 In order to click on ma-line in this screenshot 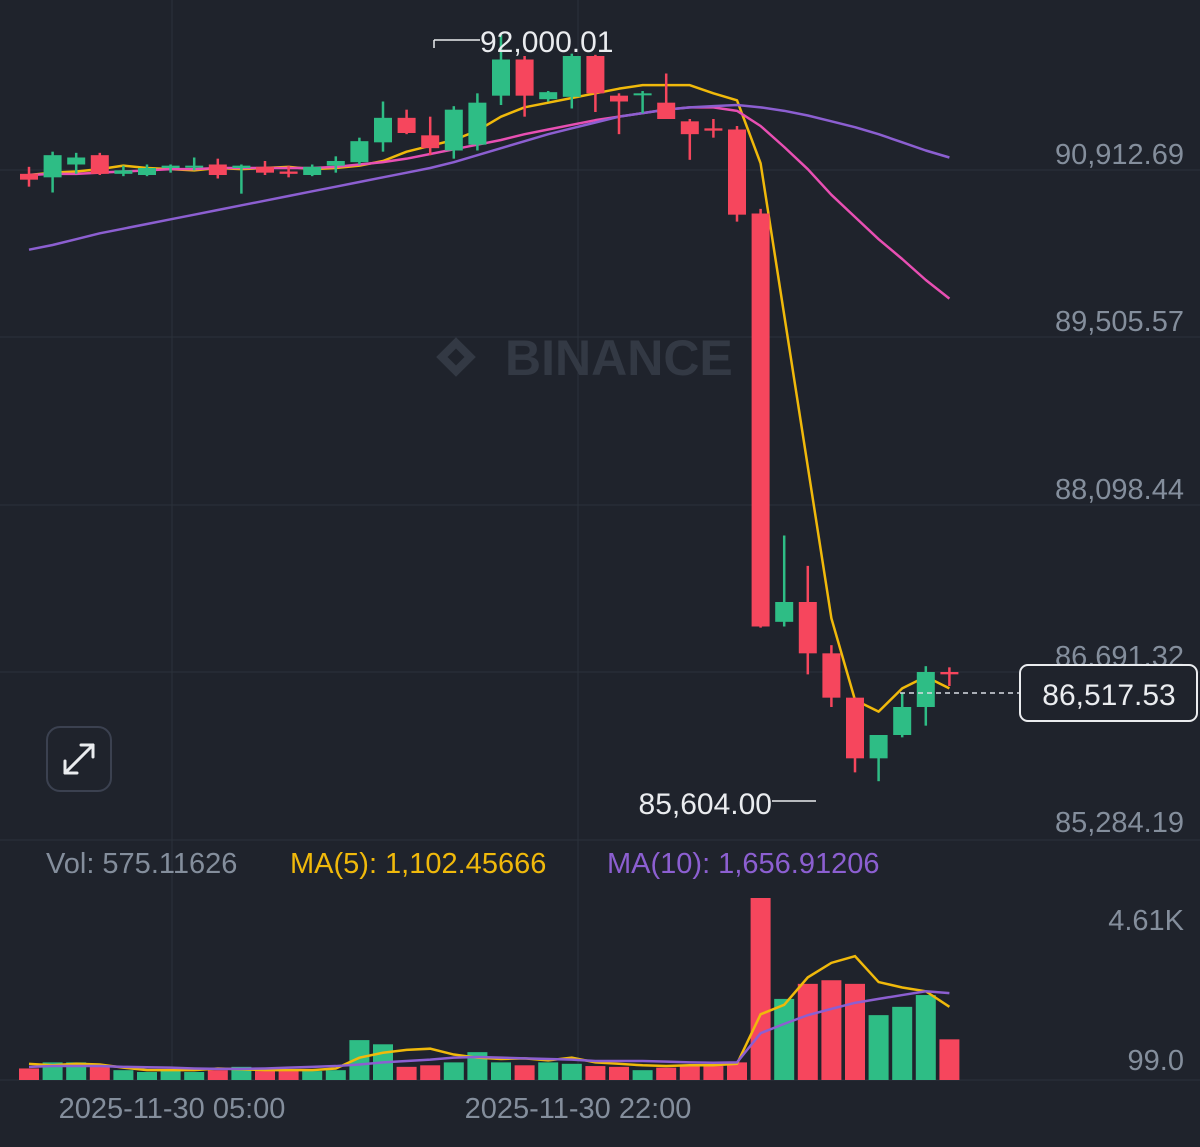, I will do `click(489, 203)`.